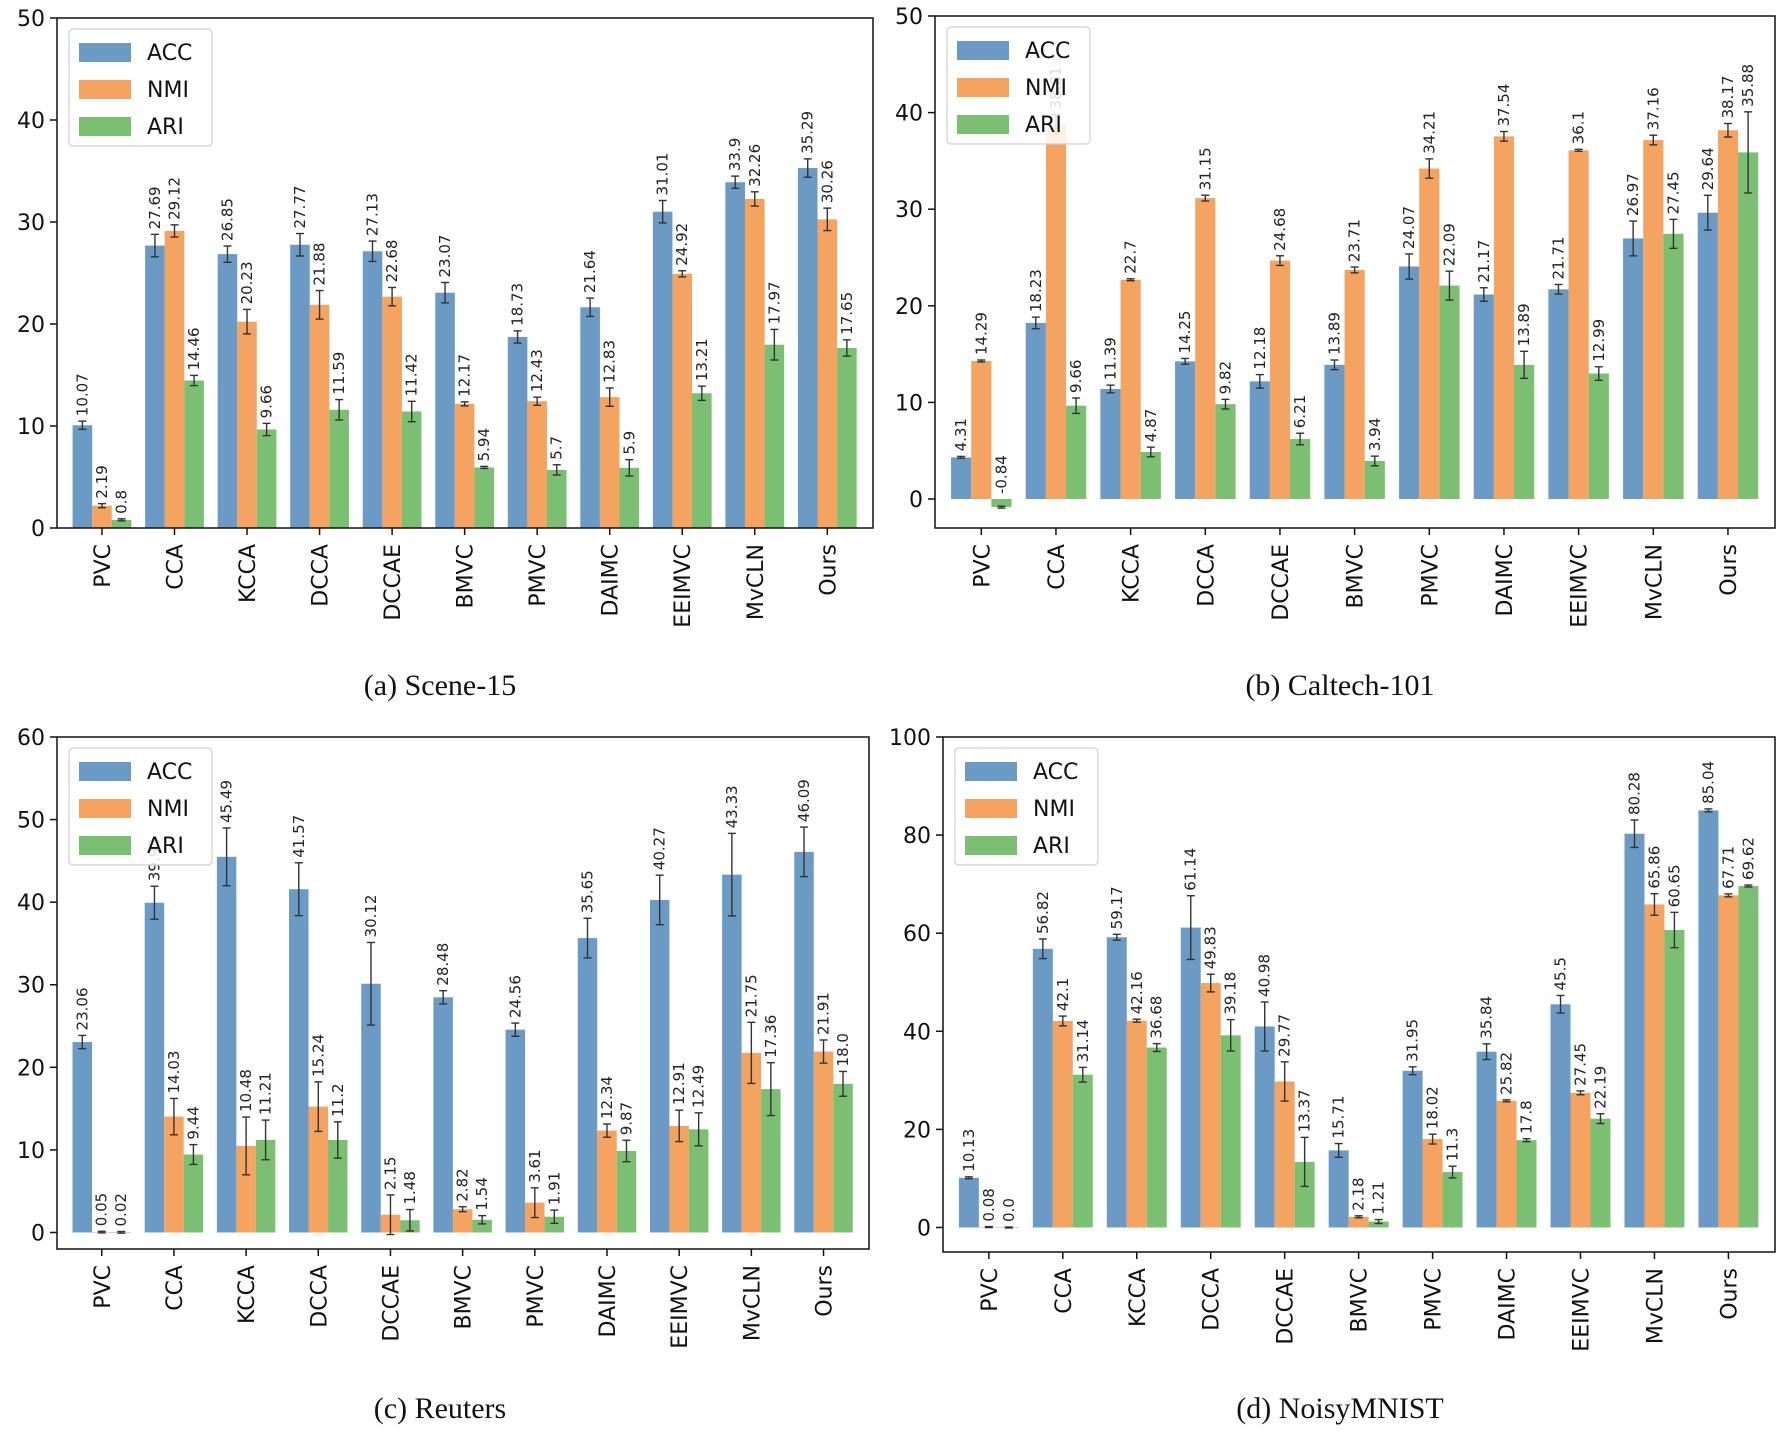 This screenshot has width=1784, height=1432. Describe the element at coordinates (461, 1408) in the screenshot. I see `caption-name: Reuters` at that location.